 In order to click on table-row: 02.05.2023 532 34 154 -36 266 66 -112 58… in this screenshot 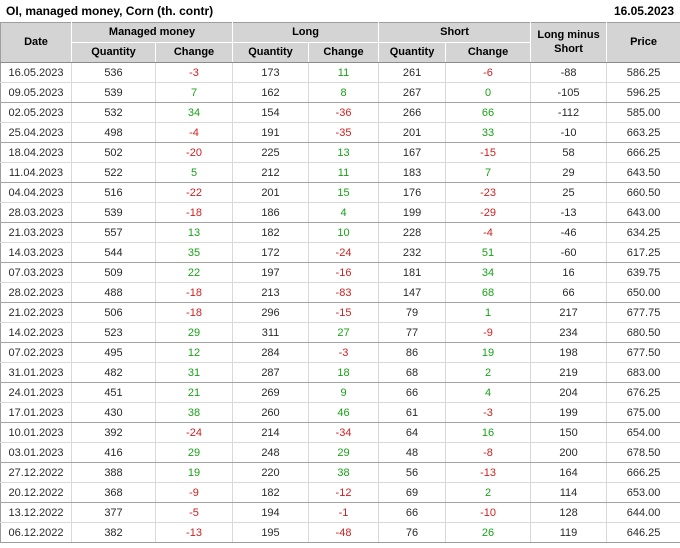, I will do `click(340, 112)`.